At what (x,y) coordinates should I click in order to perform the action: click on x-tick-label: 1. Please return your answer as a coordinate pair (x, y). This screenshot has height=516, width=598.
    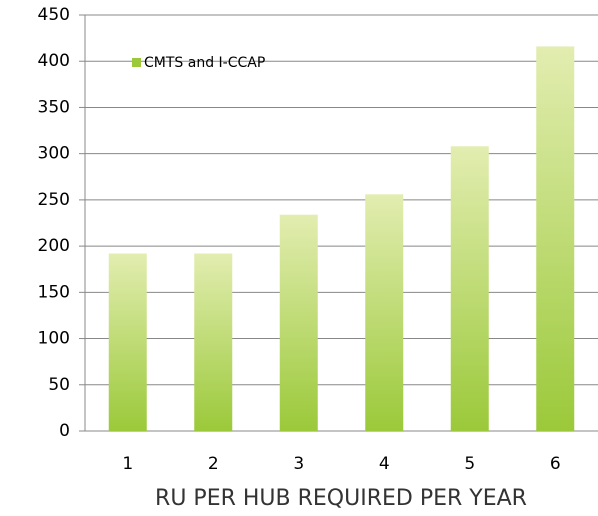
    Looking at the image, I should click on (127, 464).